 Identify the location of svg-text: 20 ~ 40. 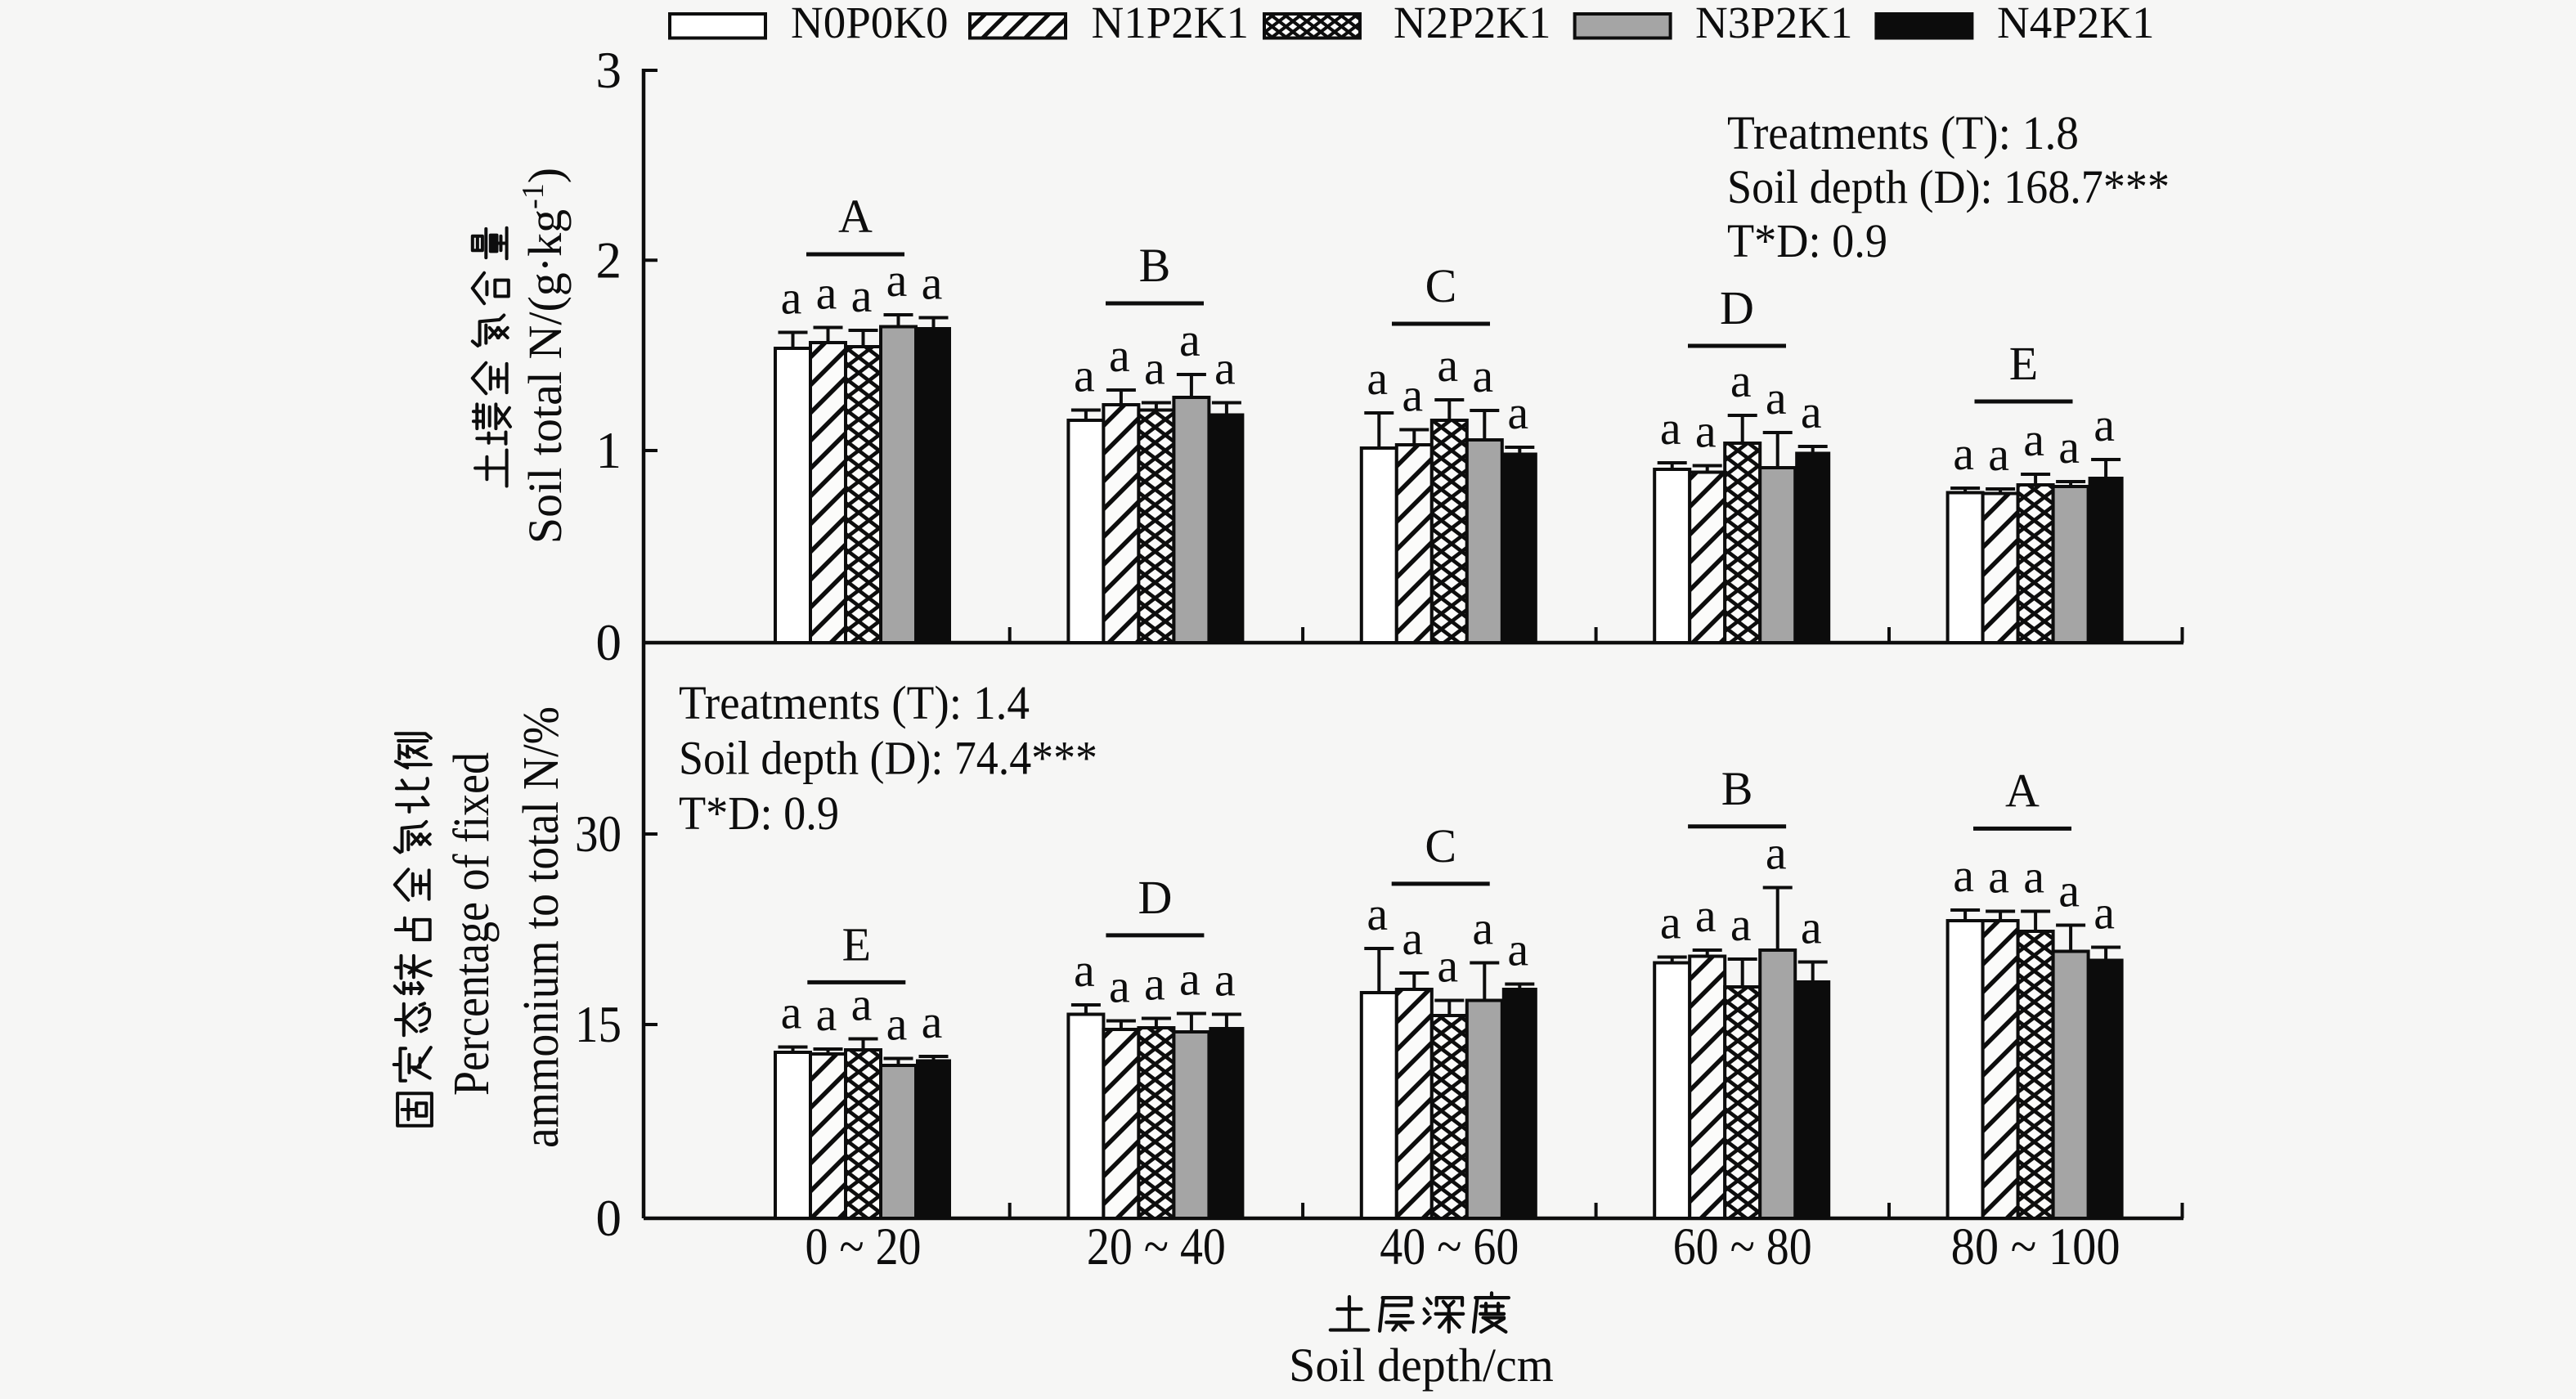
(1157, 1246).